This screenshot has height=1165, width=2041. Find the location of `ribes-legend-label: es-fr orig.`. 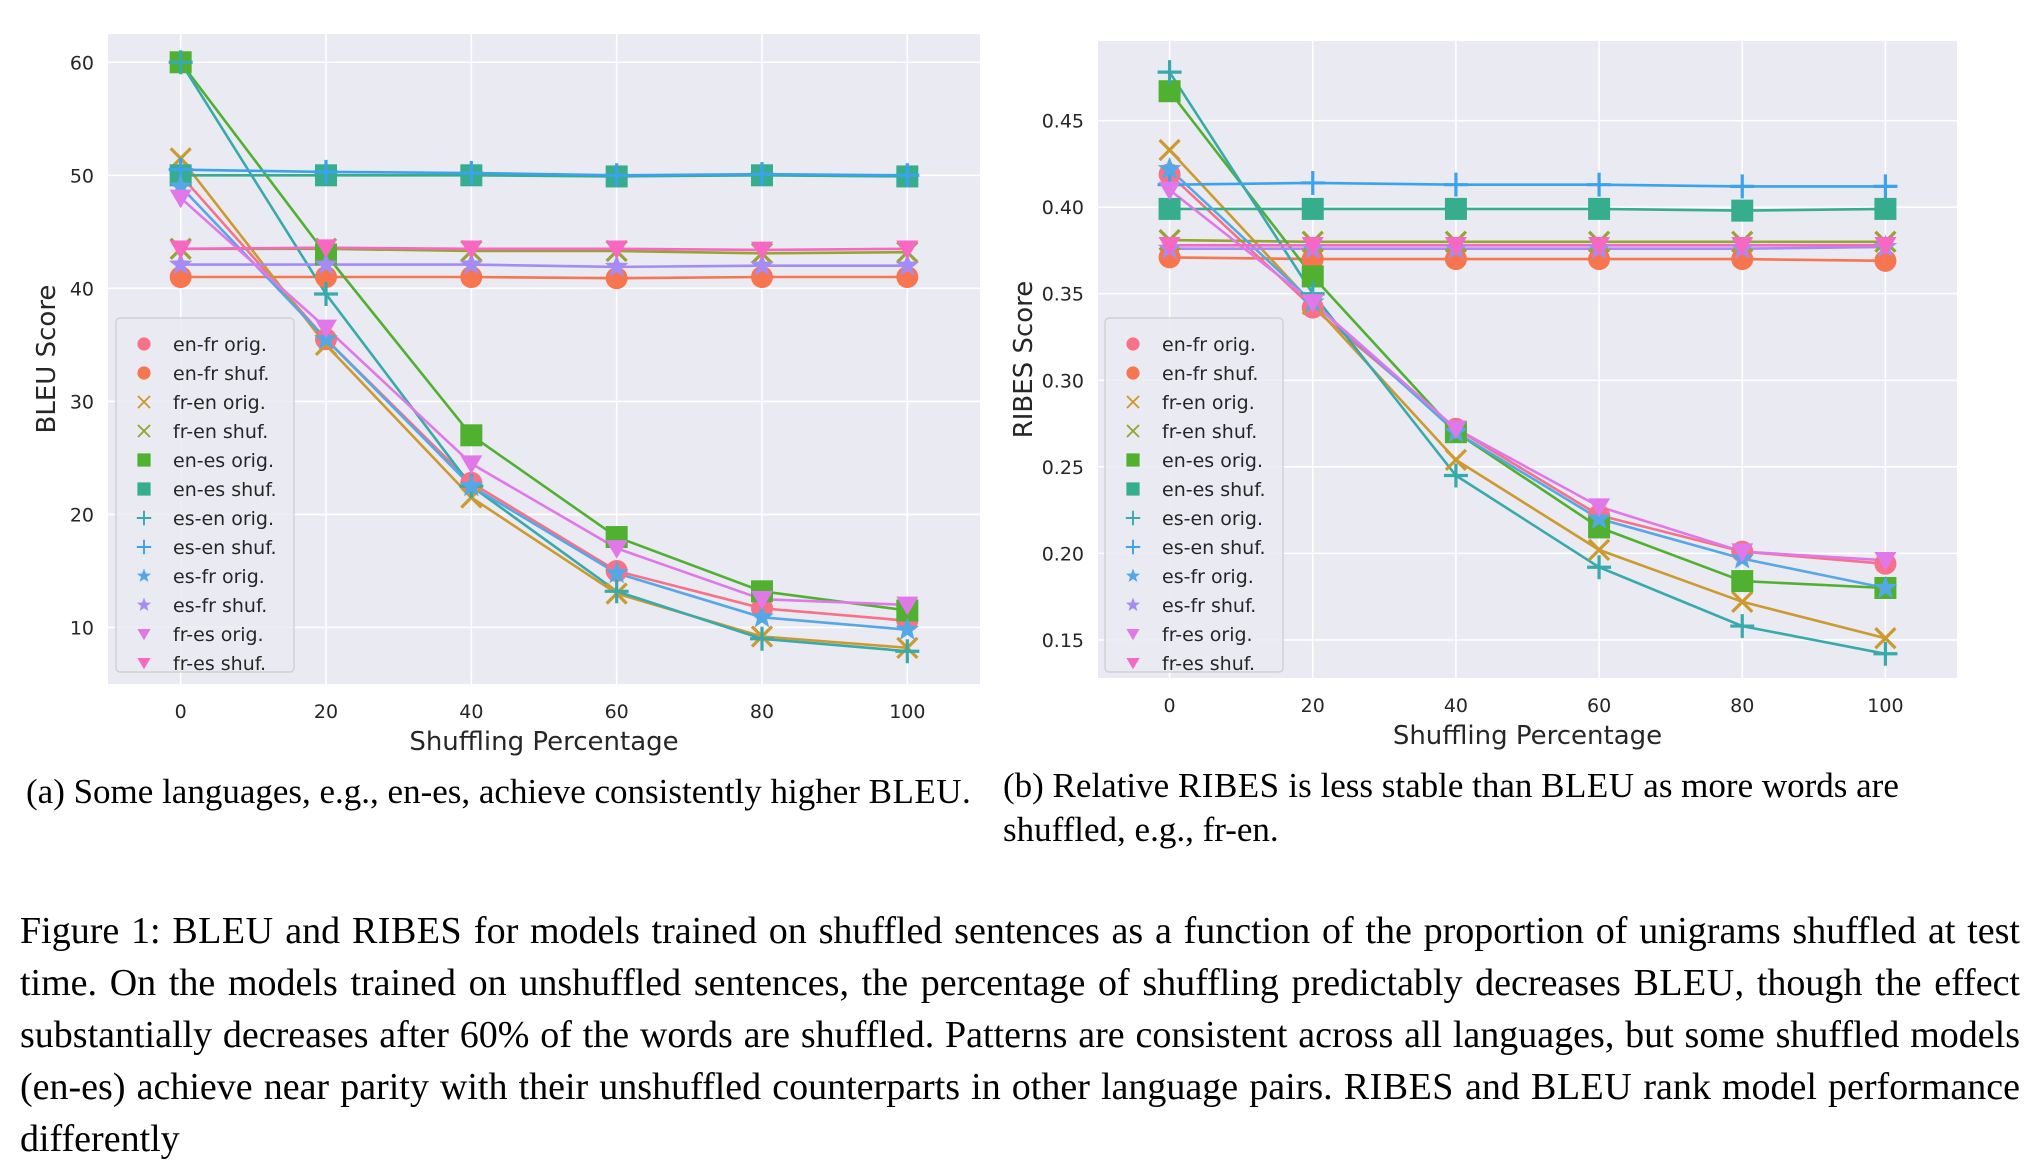

ribes-legend-label: es-fr orig. is located at coordinates (1208, 577).